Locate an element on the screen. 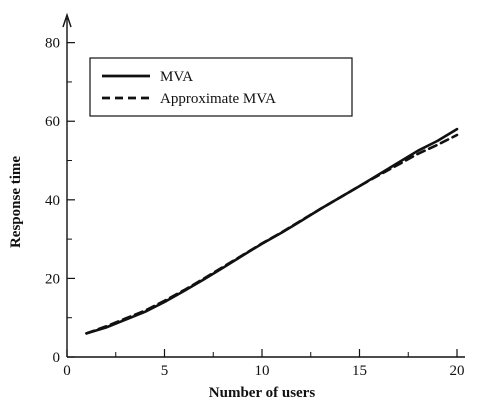 This screenshot has width=500, height=405. x-tick-label-20: 20 is located at coordinates (457, 371).